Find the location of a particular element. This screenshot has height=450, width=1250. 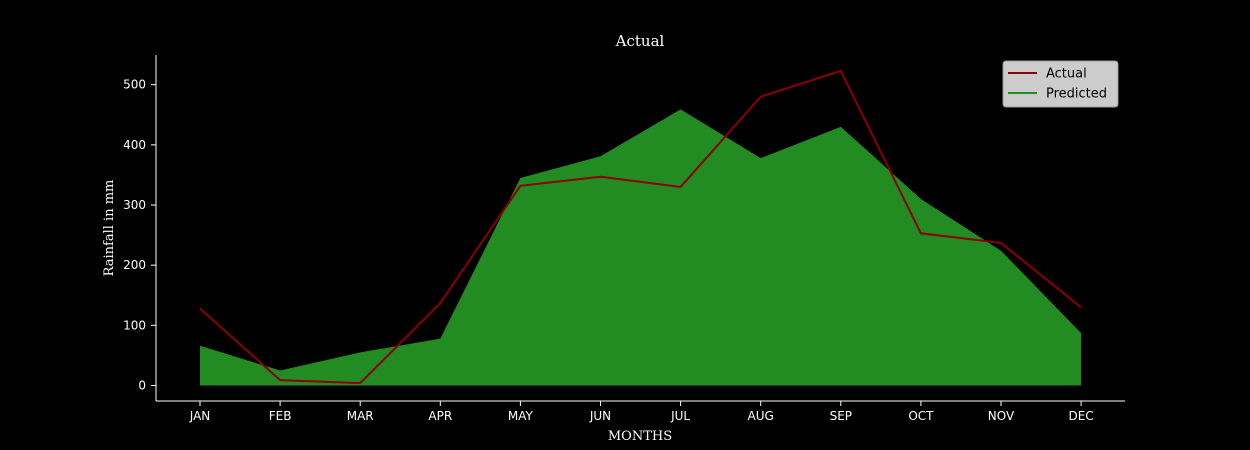

x-tick-label: DEC is located at coordinates (1080, 416).